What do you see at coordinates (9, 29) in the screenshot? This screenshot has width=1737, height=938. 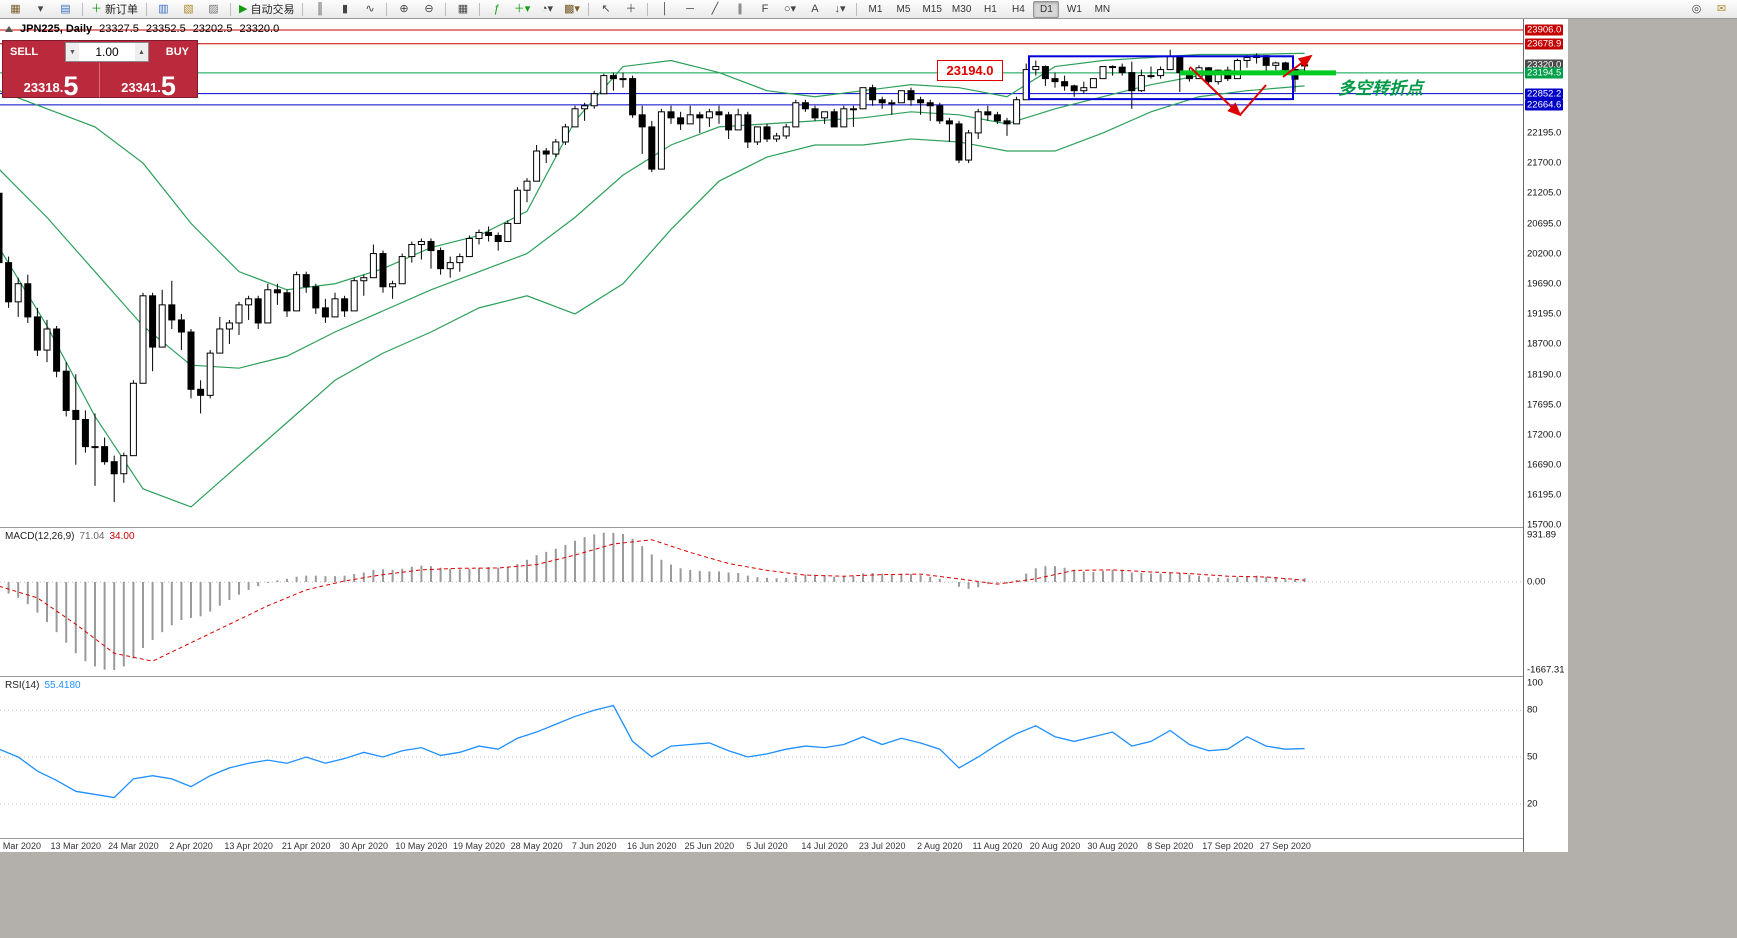 I see `one-click-collapse-icon` at bounding box center [9, 29].